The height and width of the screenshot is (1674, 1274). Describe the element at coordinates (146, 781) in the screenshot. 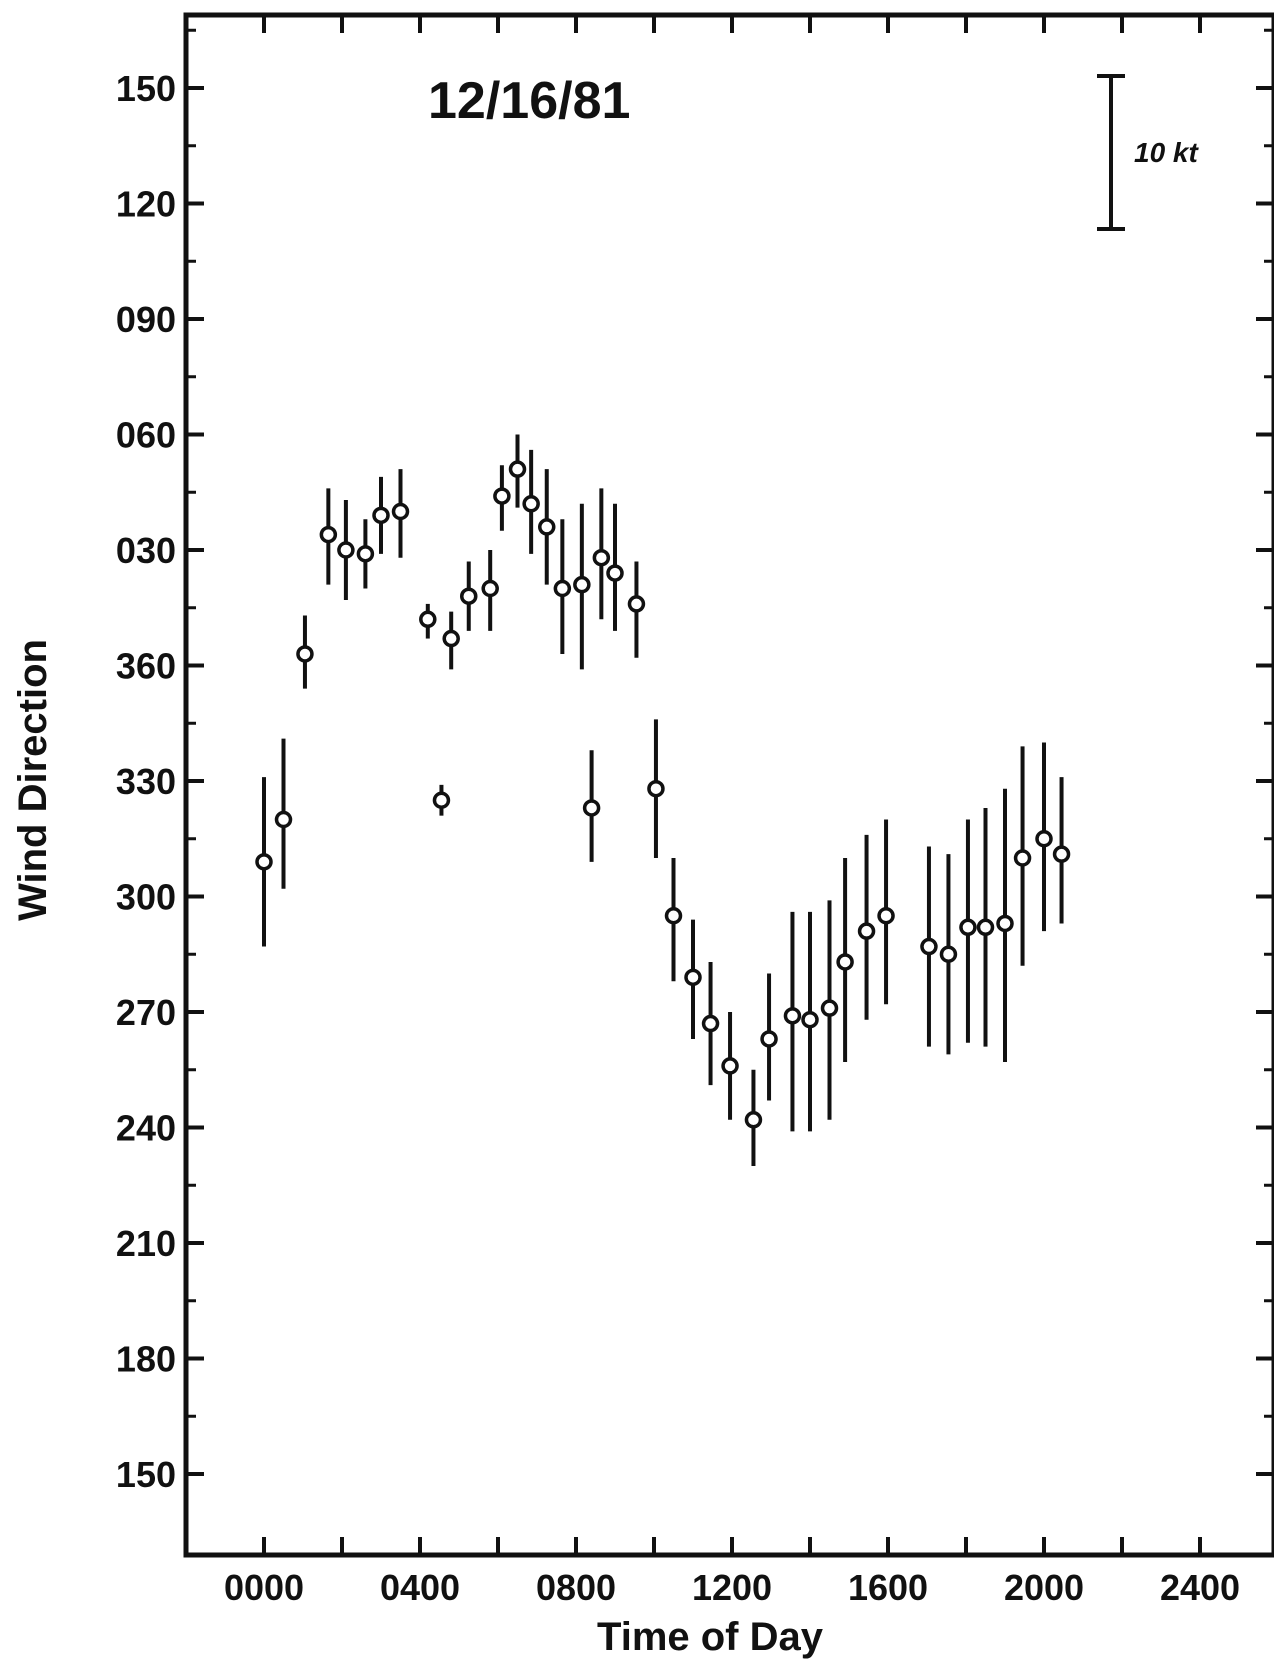

I see `y-tick-label: 330` at that location.